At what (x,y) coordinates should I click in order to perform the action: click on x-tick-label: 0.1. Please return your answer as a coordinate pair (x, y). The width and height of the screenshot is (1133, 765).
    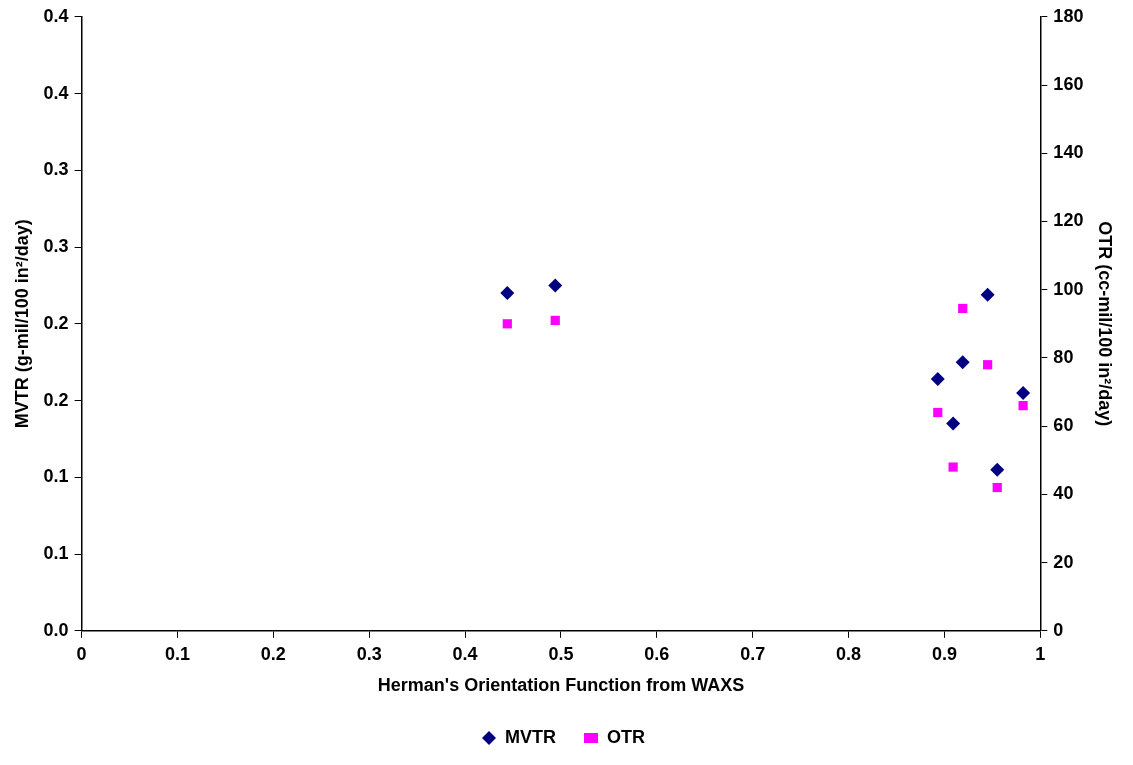
    Looking at the image, I should click on (177, 653).